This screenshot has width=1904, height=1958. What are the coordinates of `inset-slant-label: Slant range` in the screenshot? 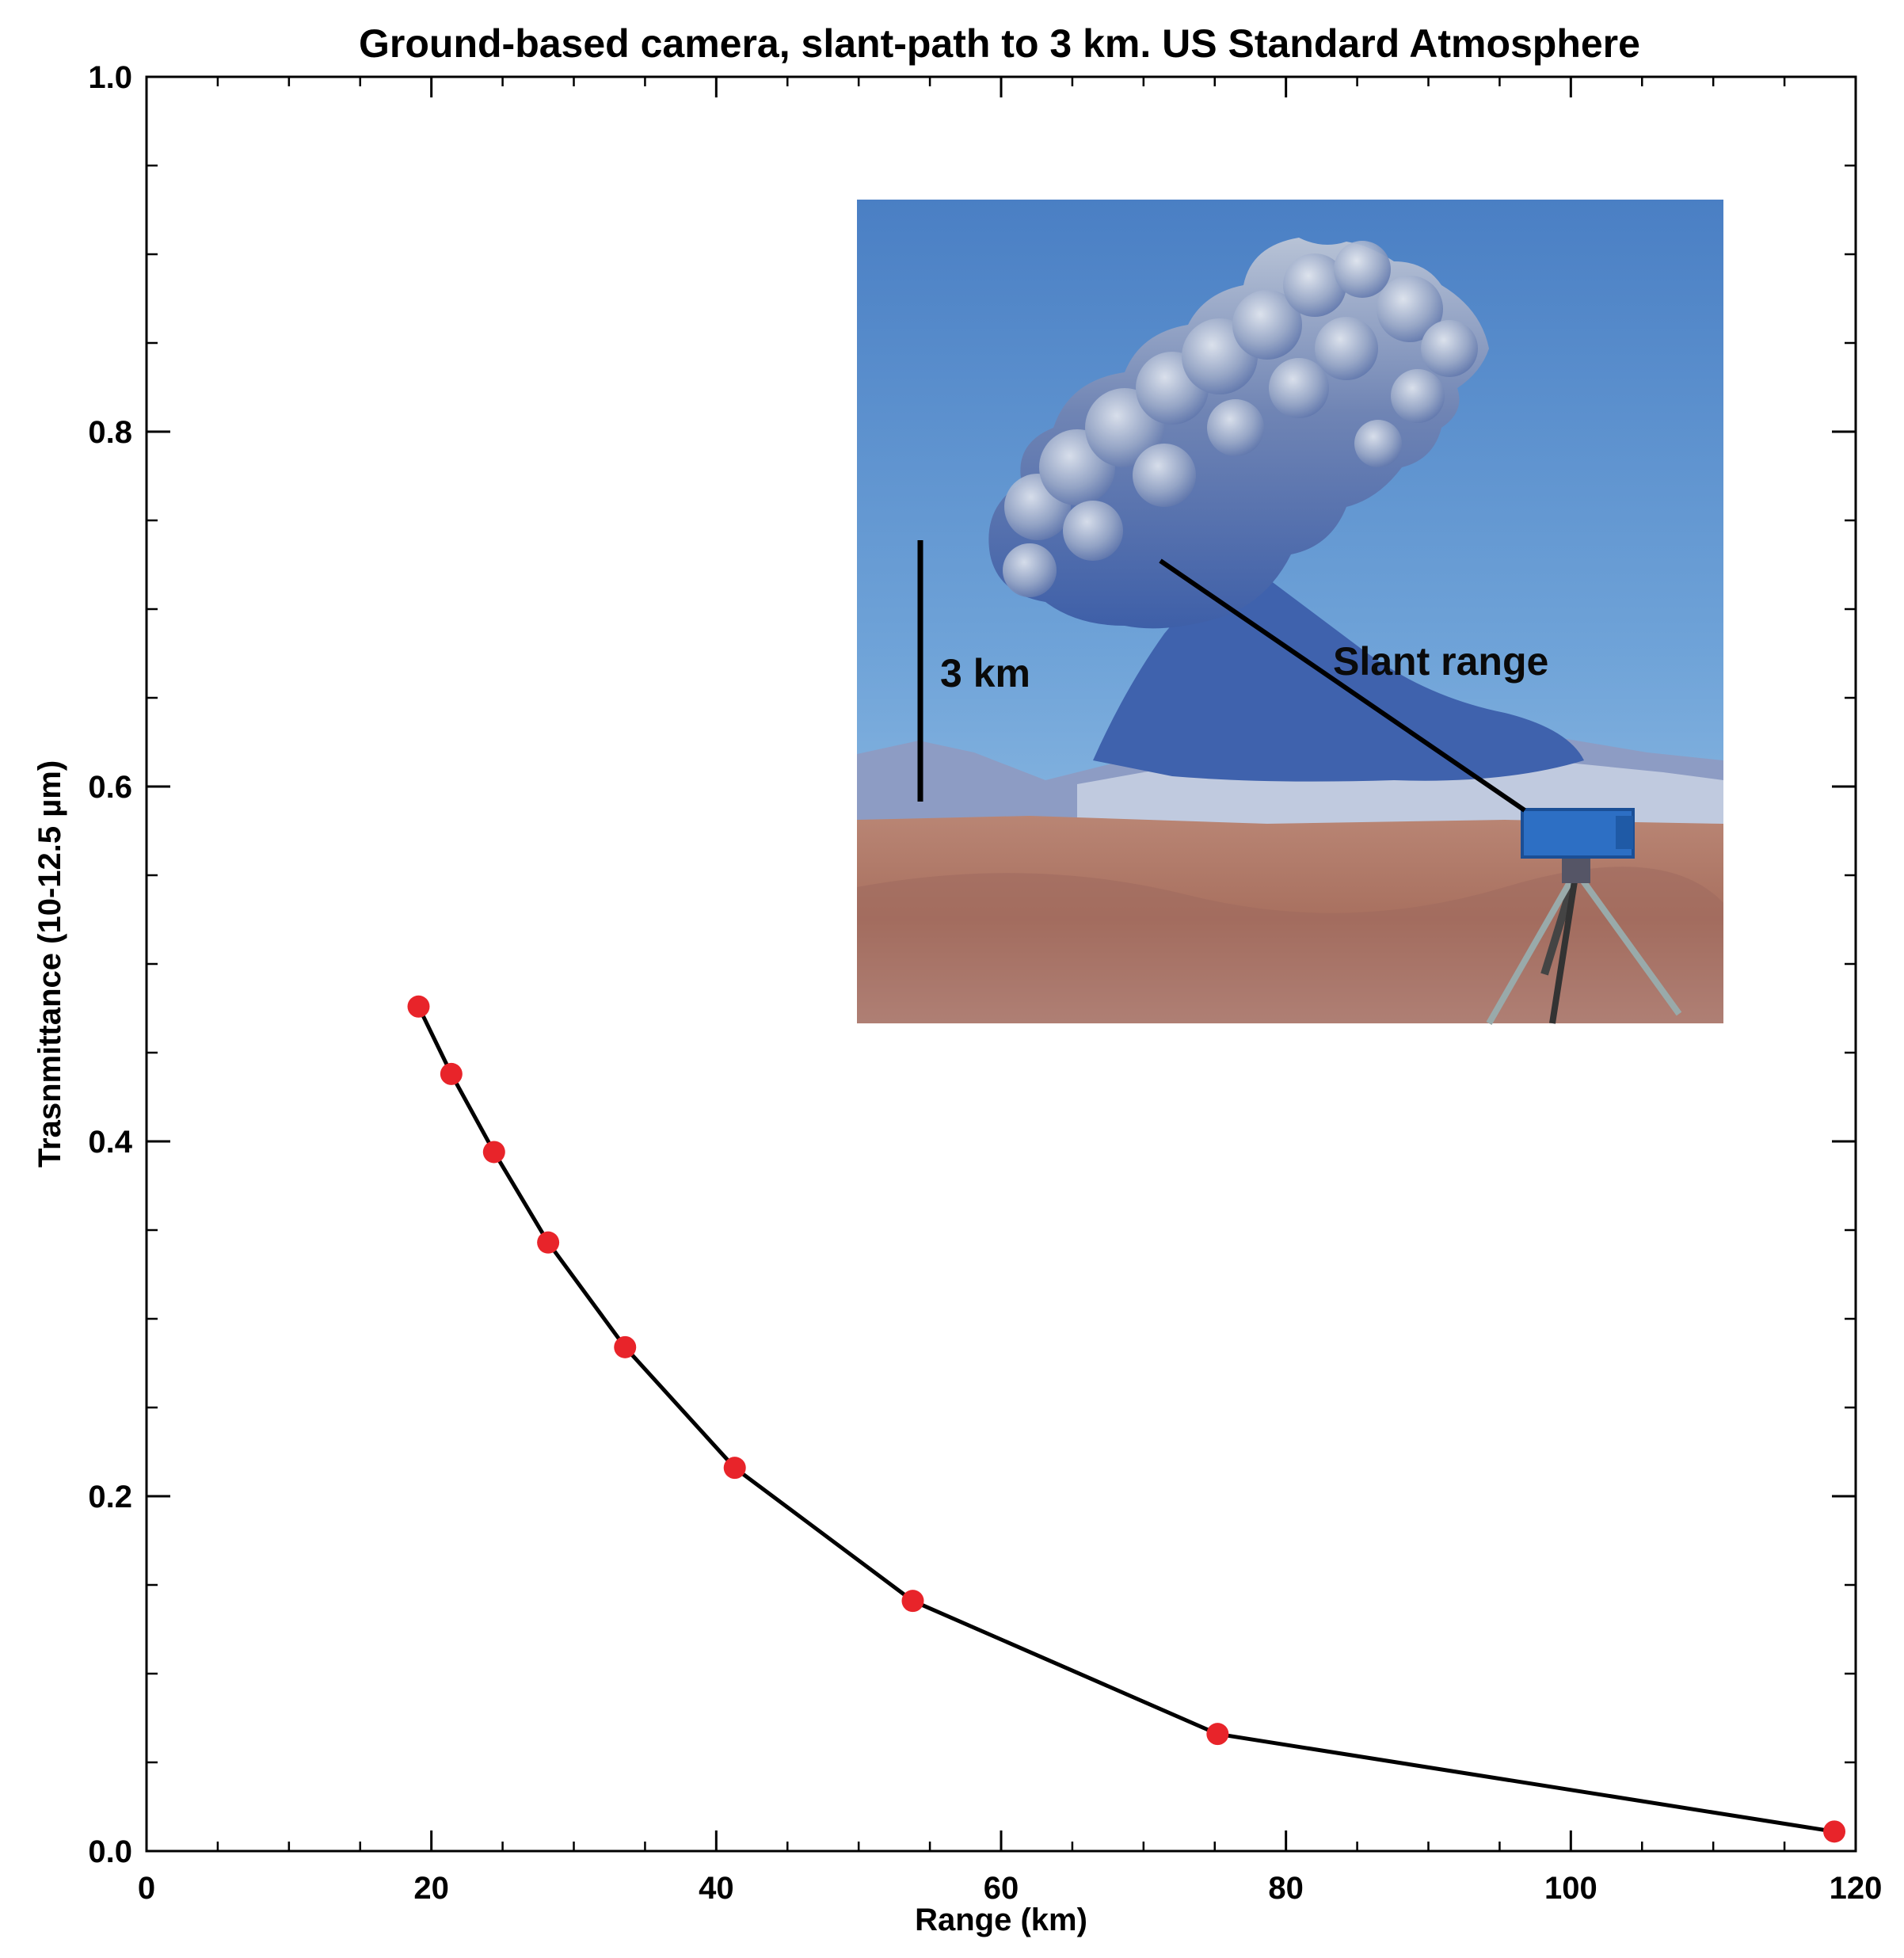 It's located at (1440, 662).